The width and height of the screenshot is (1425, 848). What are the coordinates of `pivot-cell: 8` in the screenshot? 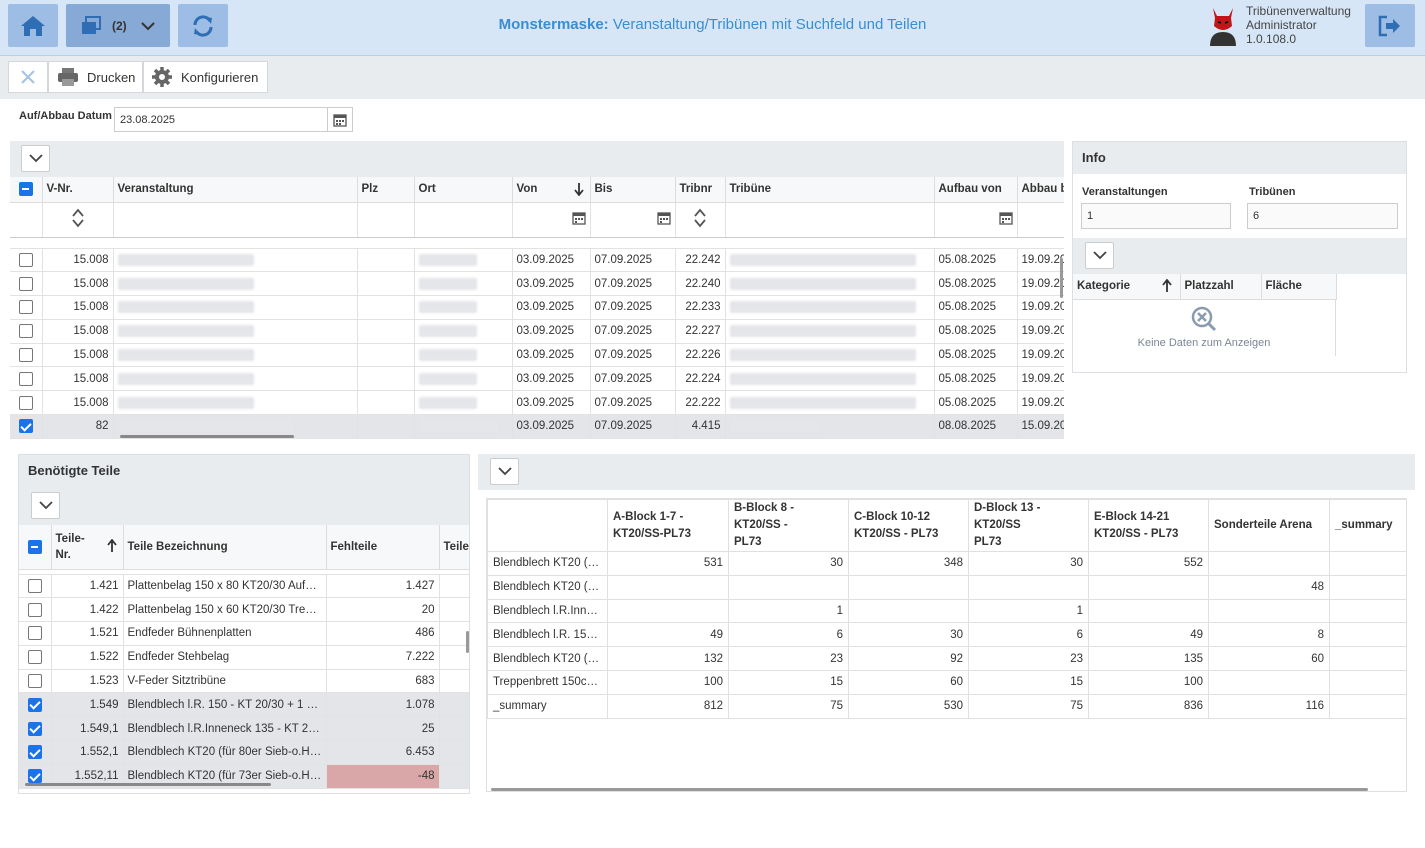 It's located at (1269, 635).